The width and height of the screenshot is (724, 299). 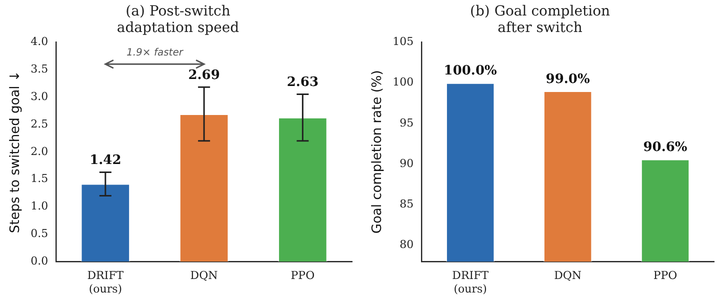 I want to click on data-label: 100.0%, so click(x=471, y=71).